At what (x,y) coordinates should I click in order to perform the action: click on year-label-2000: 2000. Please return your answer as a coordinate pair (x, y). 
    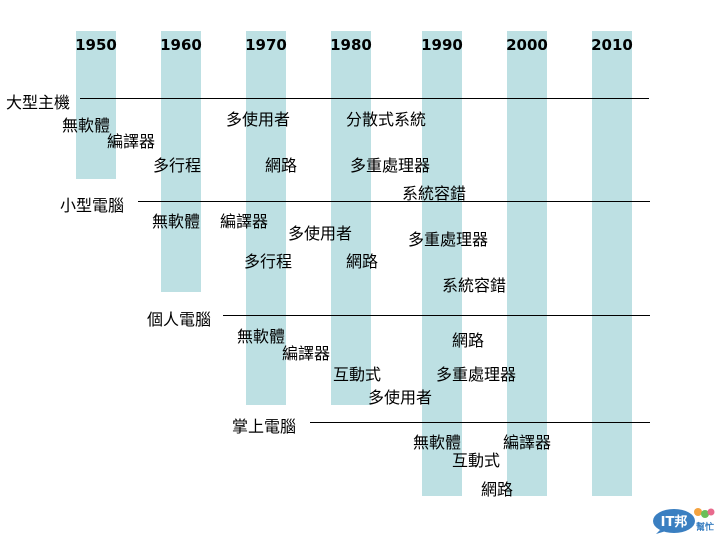
    Looking at the image, I should click on (527, 45).